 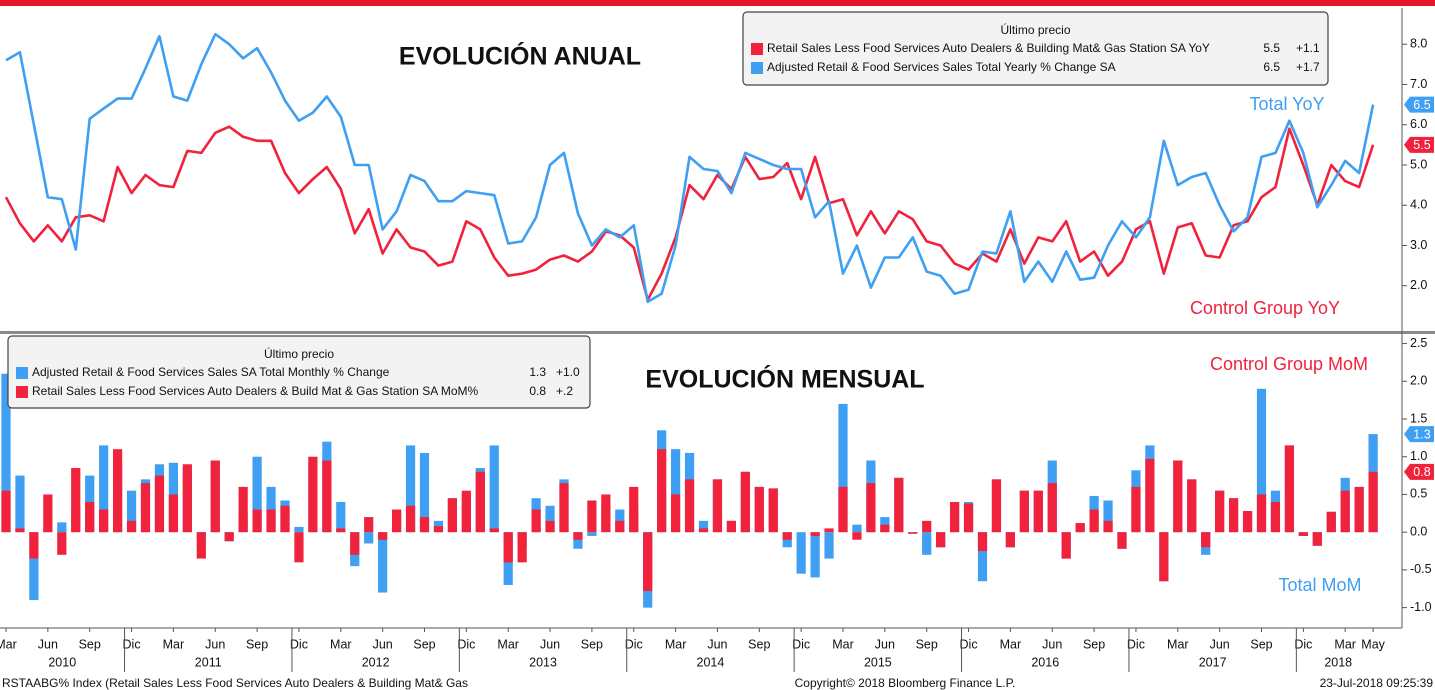 What do you see at coordinates (1418, 44) in the screenshot?
I see `y-tick-label: 8.0` at bounding box center [1418, 44].